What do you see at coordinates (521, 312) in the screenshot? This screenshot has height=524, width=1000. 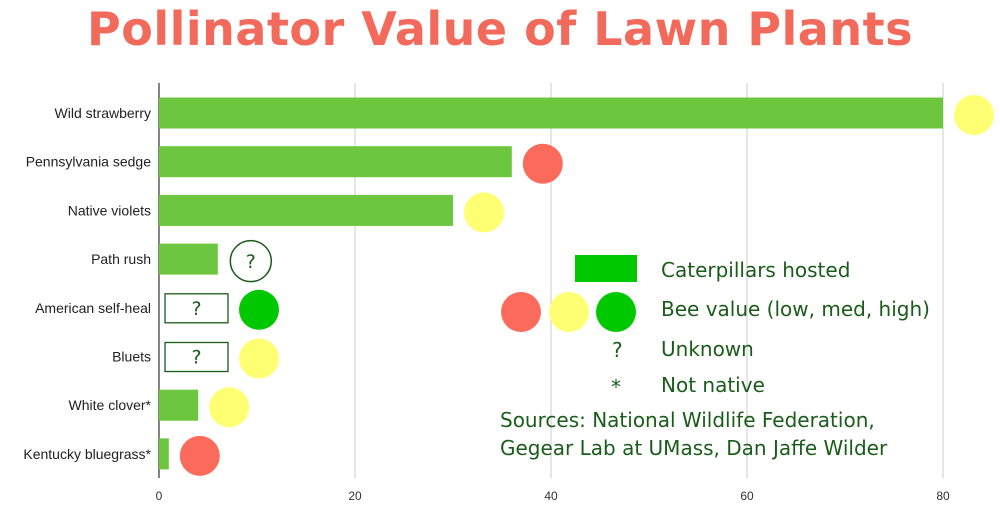 I see `legend-bee-low-swatch` at bounding box center [521, 312].